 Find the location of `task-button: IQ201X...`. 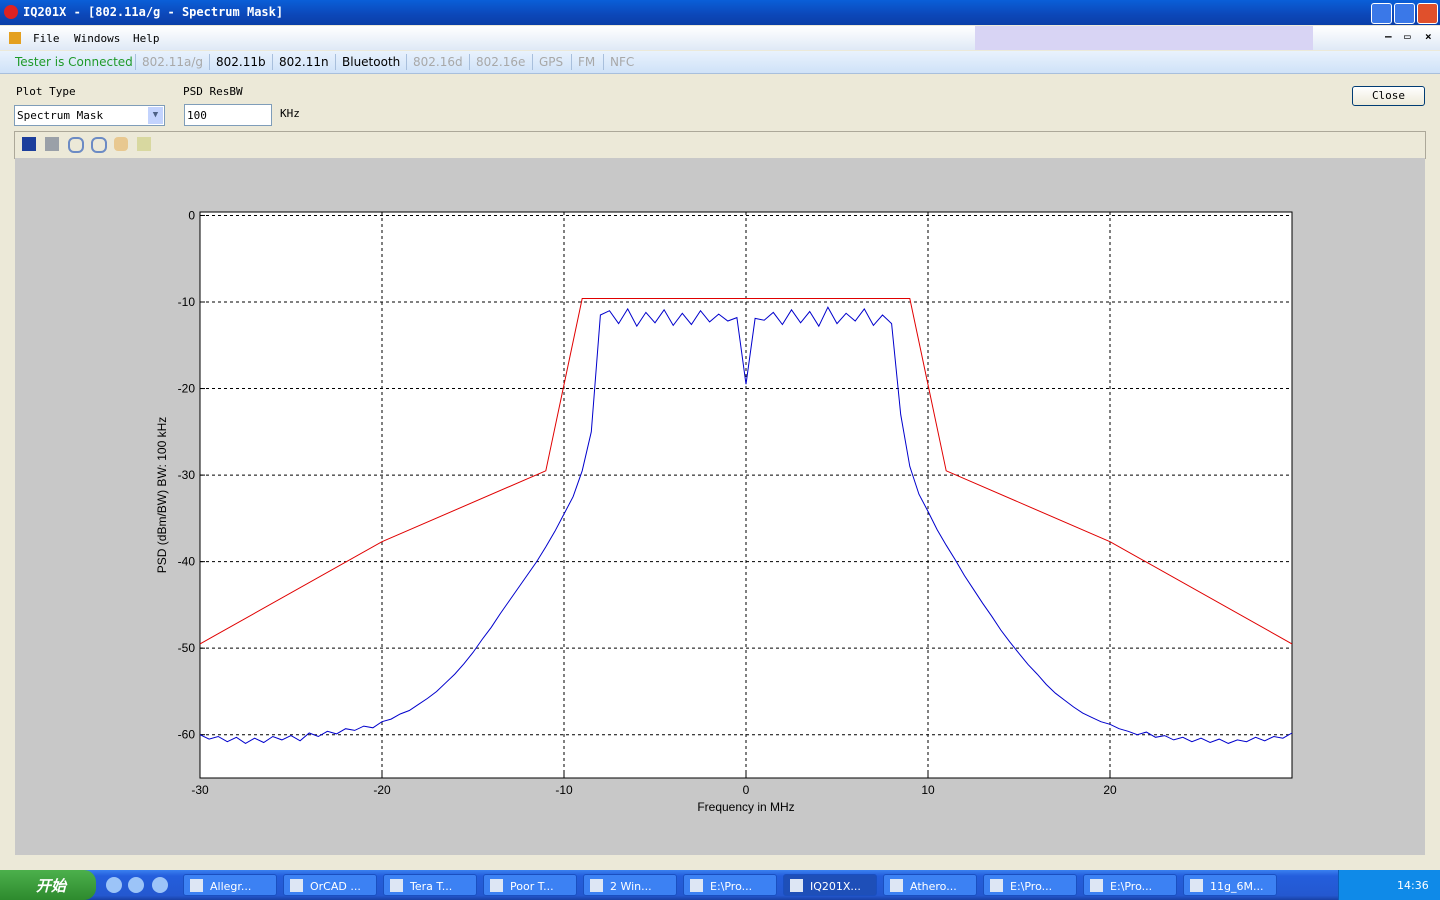

task-button: IQ201X... is located at coordinates (830, 885).